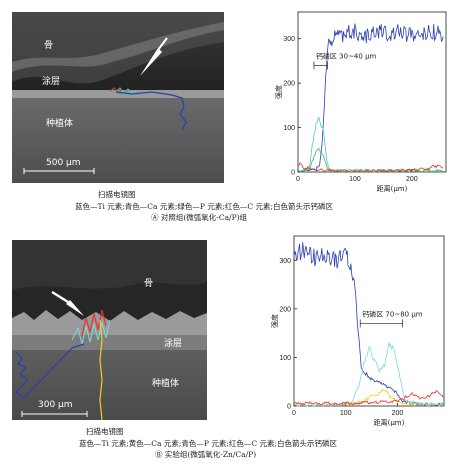 The height and width of the screenshot is (464, 458). Describe the element at coordinates (63, 163) in the screenshot. I see `sem-scalebar-label: 500 μm` at that location.